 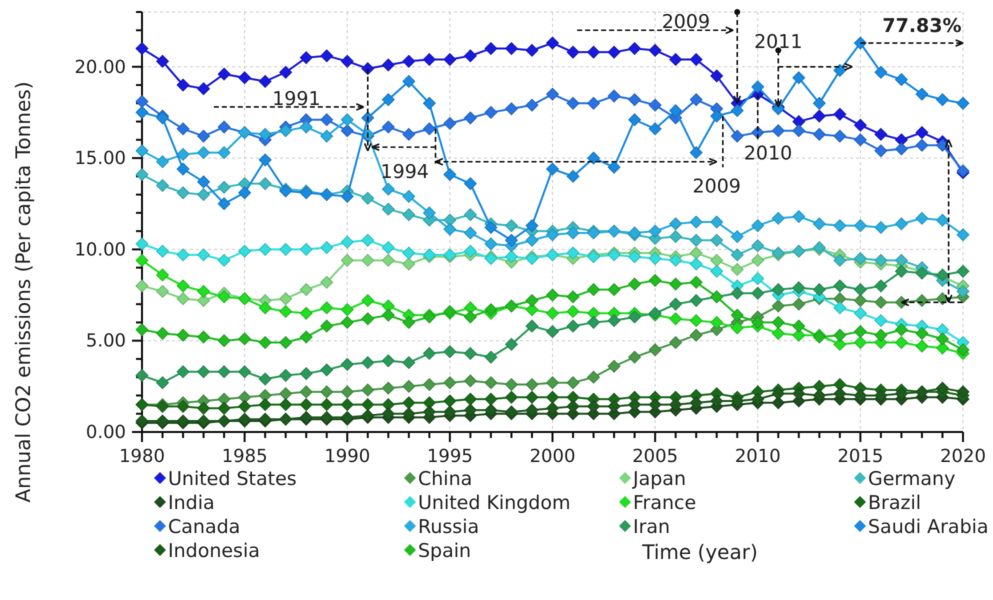 What do you see at coordinates (106, 341) in the screenshot?
I see `y-tick-label: 5.00` at bounding box center [106, 341].